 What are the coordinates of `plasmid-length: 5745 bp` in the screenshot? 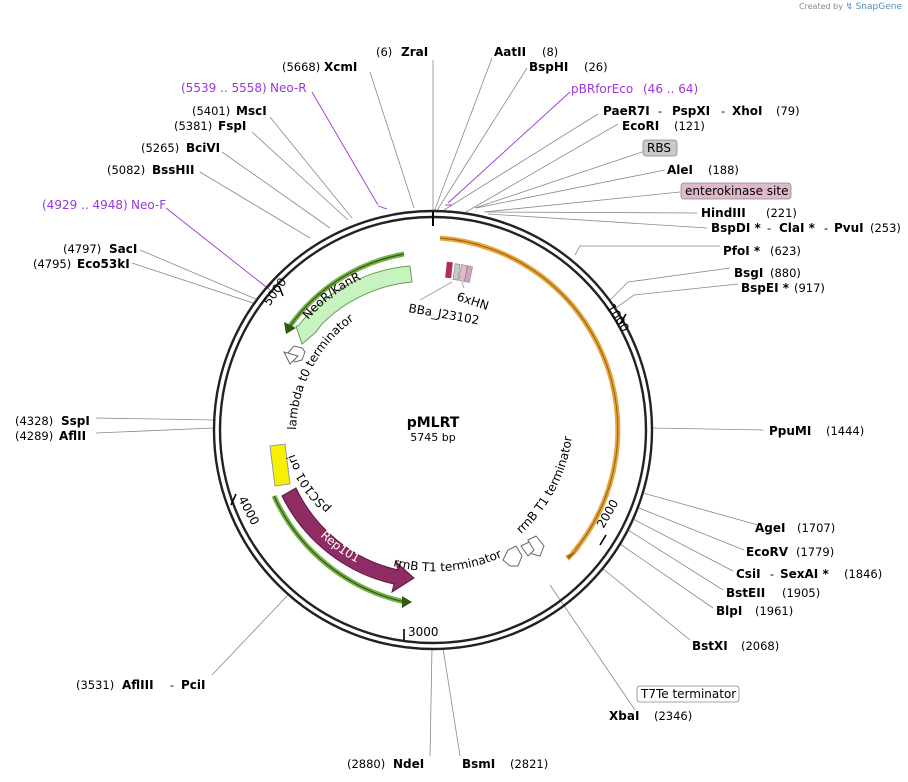 It's located at (432, 437).